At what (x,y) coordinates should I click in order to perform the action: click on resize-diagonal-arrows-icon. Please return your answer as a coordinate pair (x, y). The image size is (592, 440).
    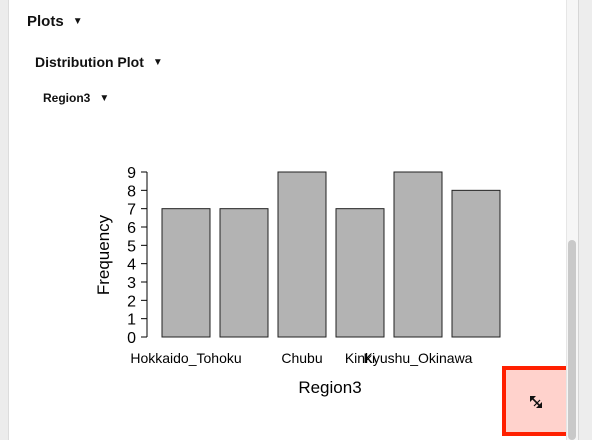
    Looking at the image, I should click on (536, 402).